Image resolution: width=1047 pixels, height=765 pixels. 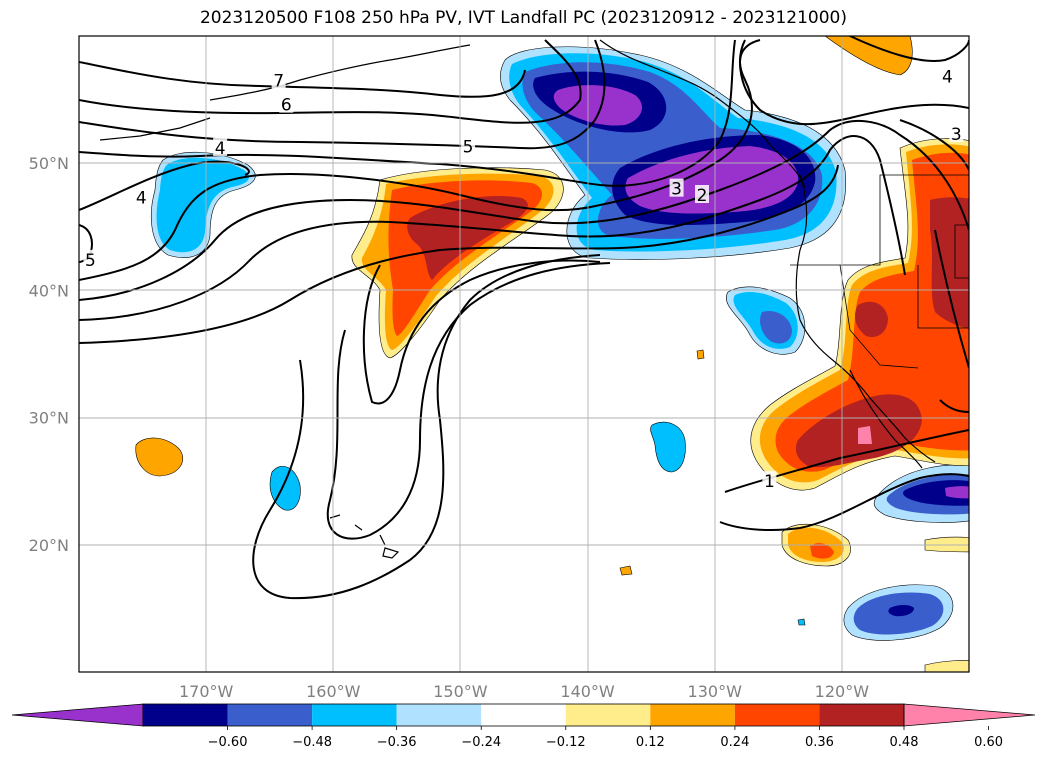 What do you see at coordinates (854, 82) in the screenshot?
I see `pv-contour-4d` at bounding box center [854, 82].